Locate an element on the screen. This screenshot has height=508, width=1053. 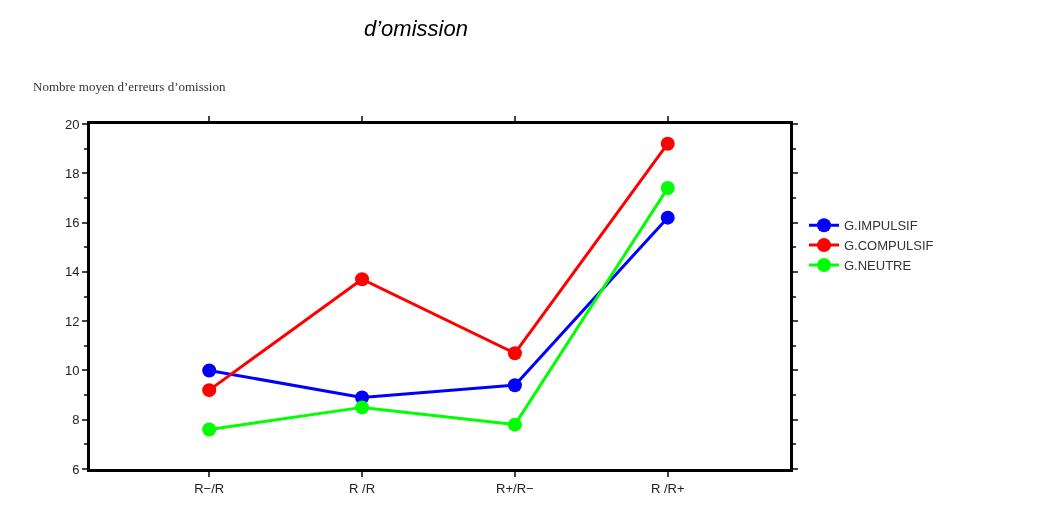
x-tick-label: R−/R is located at coordinates (209, 488).